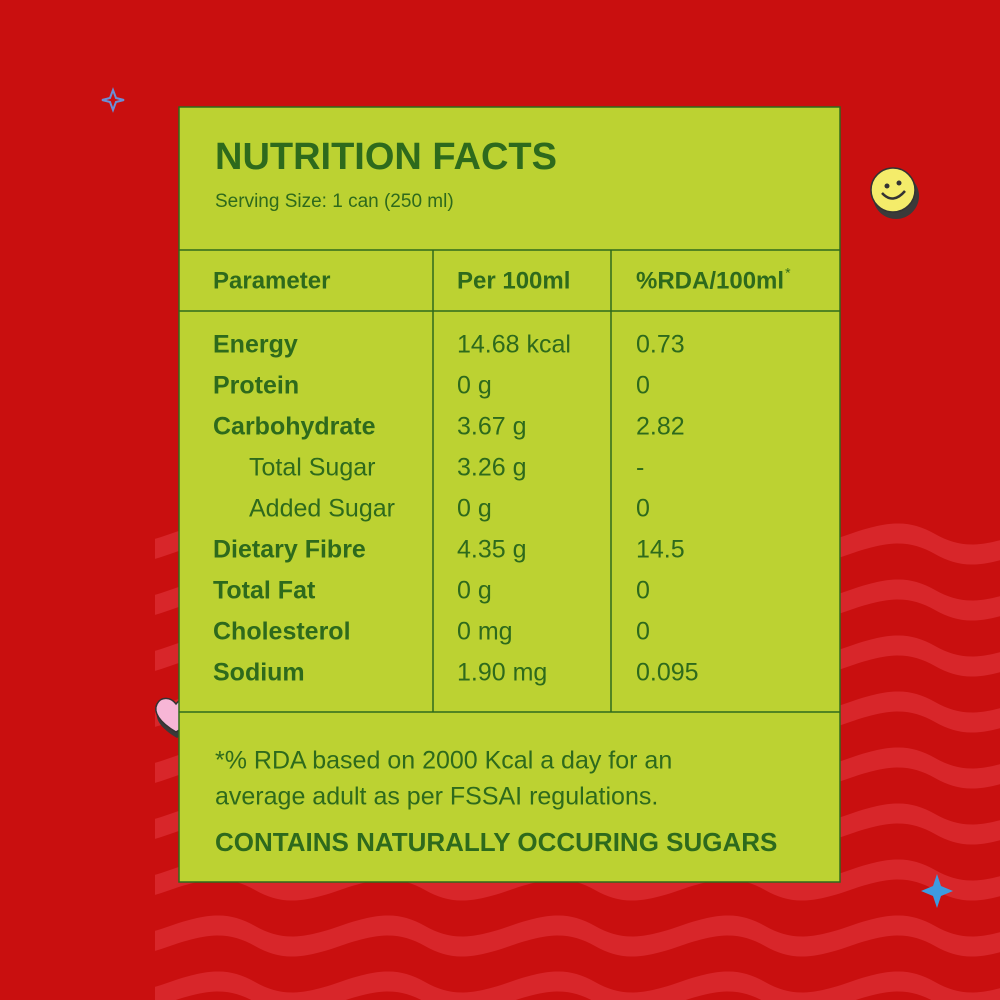  I want to click on parameter: Protein, so click(256, 386).